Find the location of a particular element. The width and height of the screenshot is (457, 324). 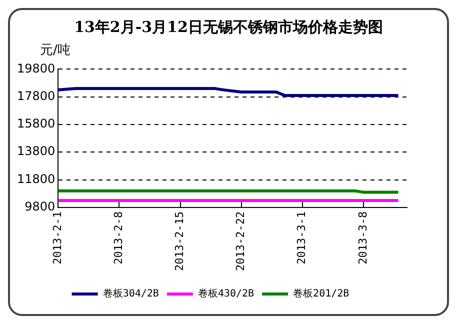

chart-title: 13年2月-3月12日无锡不锈钢市场价格走势图 is located at coordinates (228, 27).